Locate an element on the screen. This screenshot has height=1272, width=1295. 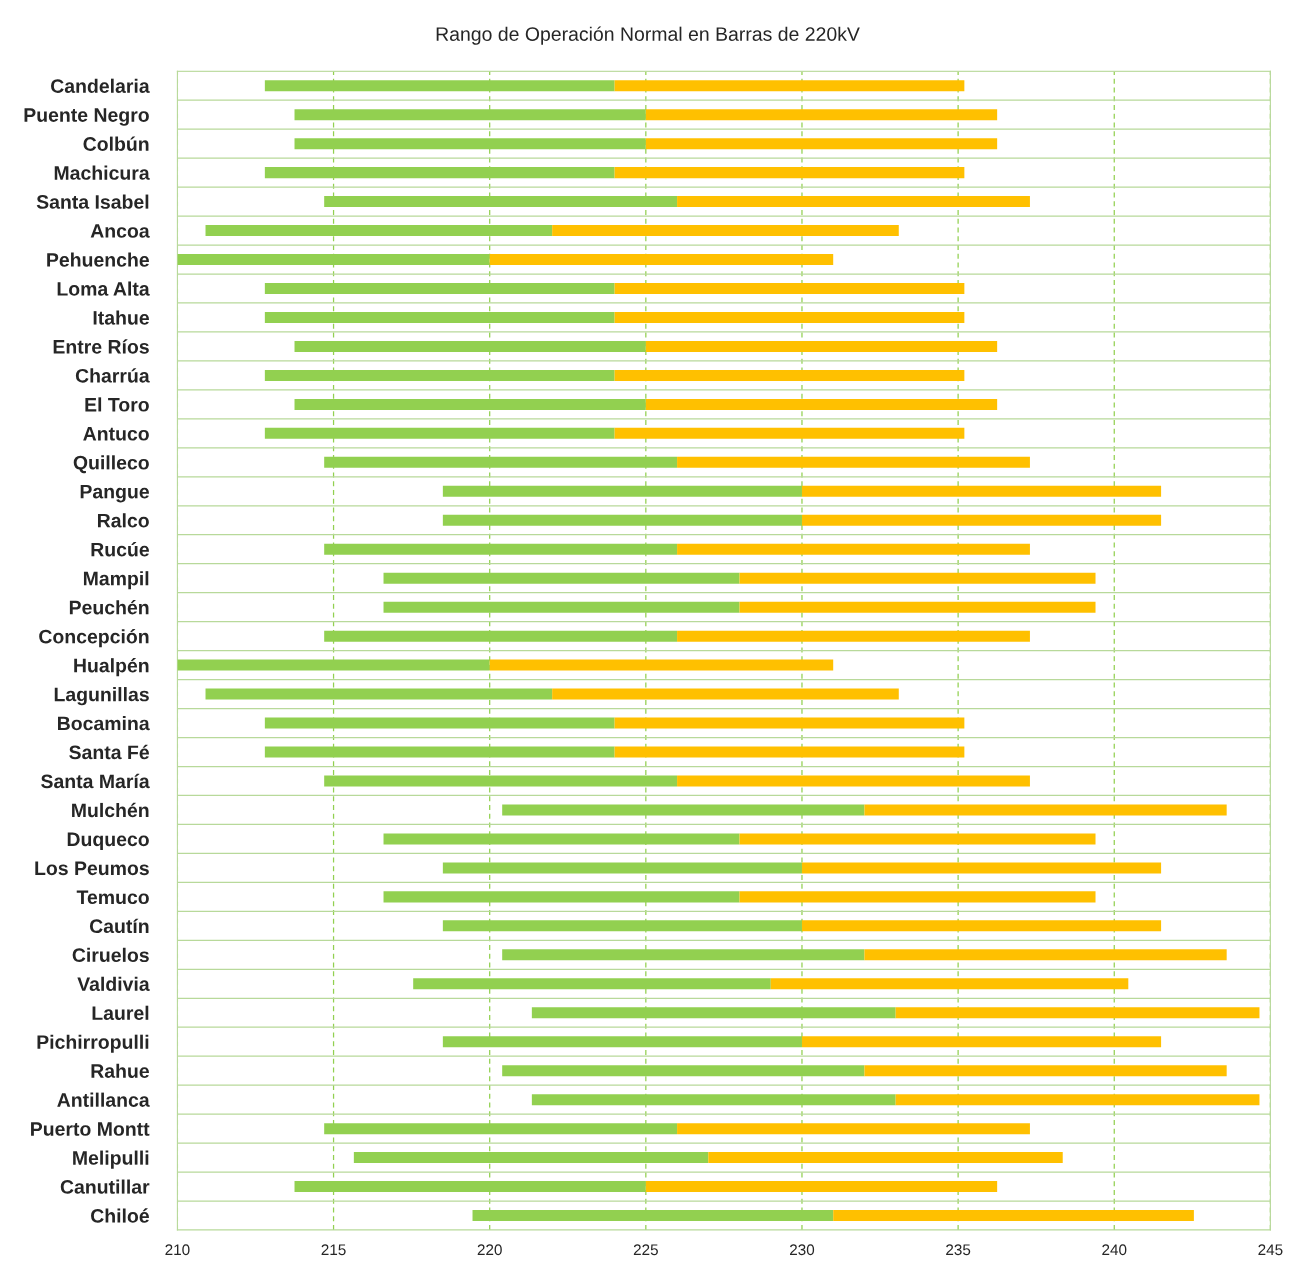
y-tick-label: Entre Ríos is located at coordinates (101, 346).